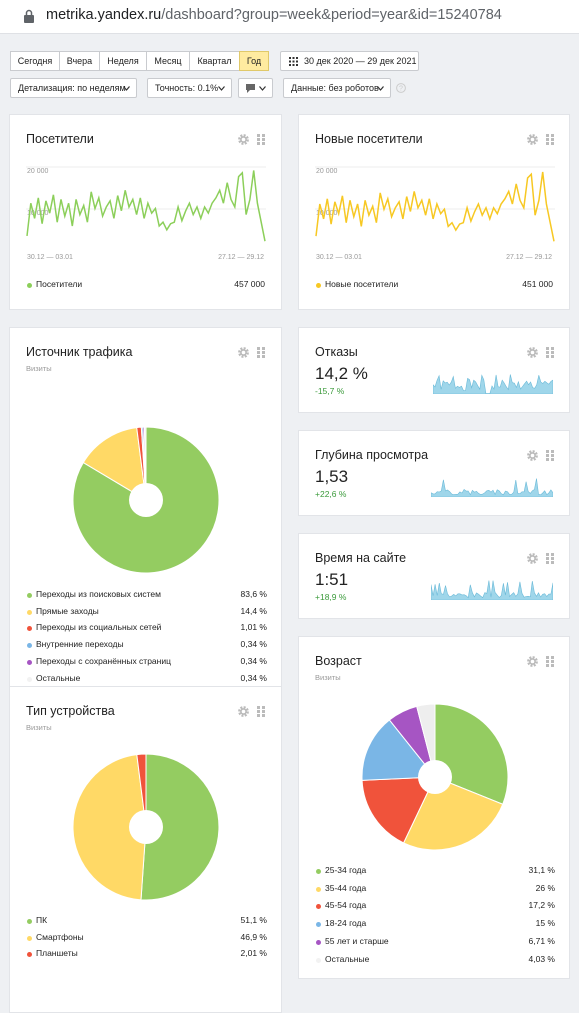 The width and height of the screenshot is (579, 1013). What do you see at coordinates (349, 61) in the screenshot?
I see `date-range-button: 30 дек 2020 — 29 дек 2021` at bounding box center [349, 61].